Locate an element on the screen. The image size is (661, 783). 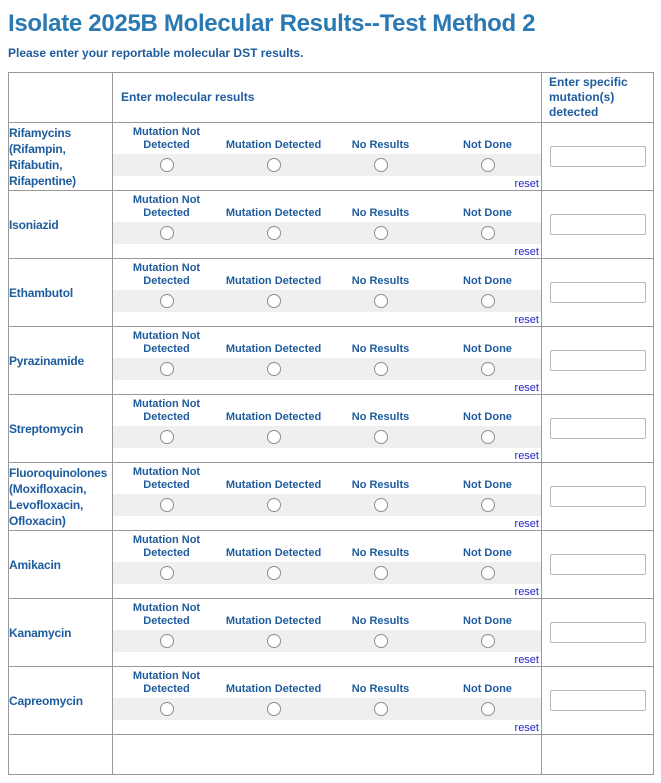
radio-strip is located at coordinates (327, 301).